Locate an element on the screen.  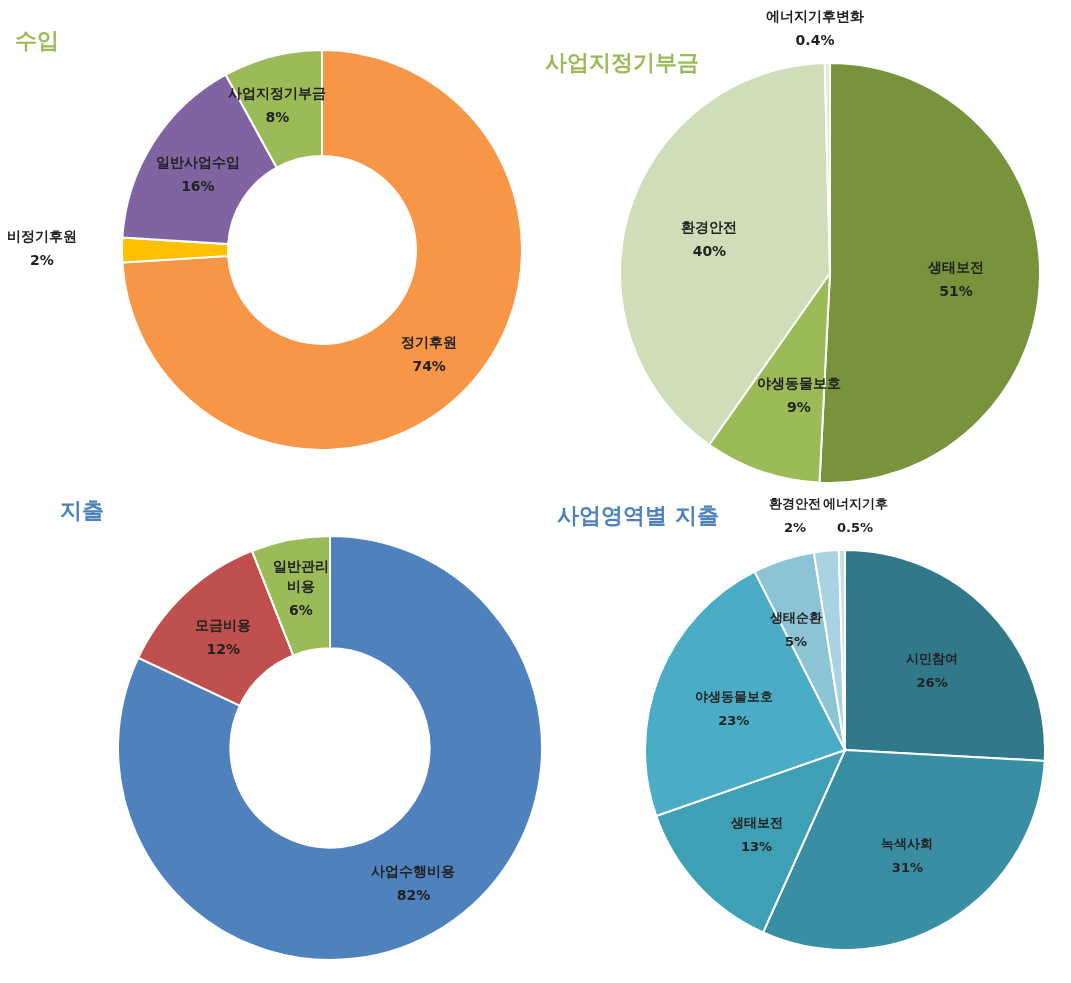
slice-label: 비정기후원 is located at coordinates (42, 236).